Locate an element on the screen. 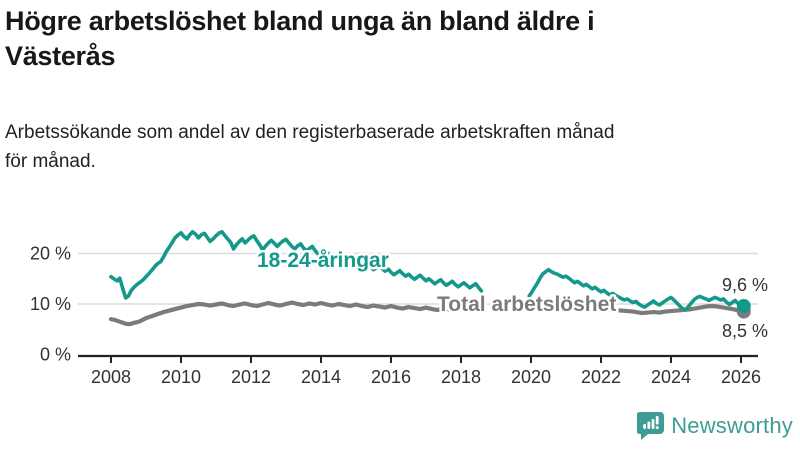 The height and width of the screenshot is (450, 800). series-label-0: 18-24-åringar is located at coordinates (323, 260).